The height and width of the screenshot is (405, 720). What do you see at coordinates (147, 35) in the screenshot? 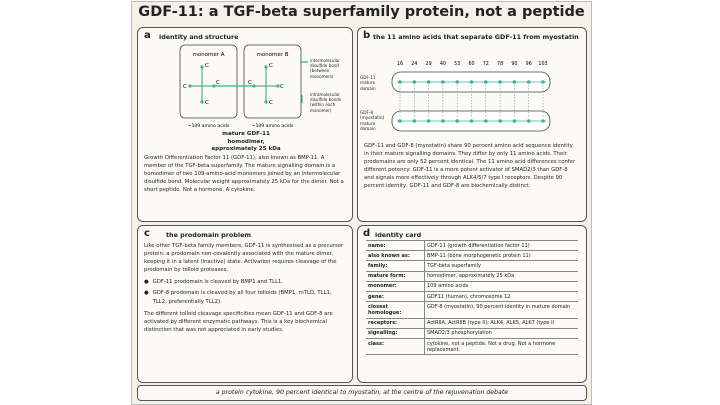
I see `panel-letter: a` at bounding box center [147, 35].